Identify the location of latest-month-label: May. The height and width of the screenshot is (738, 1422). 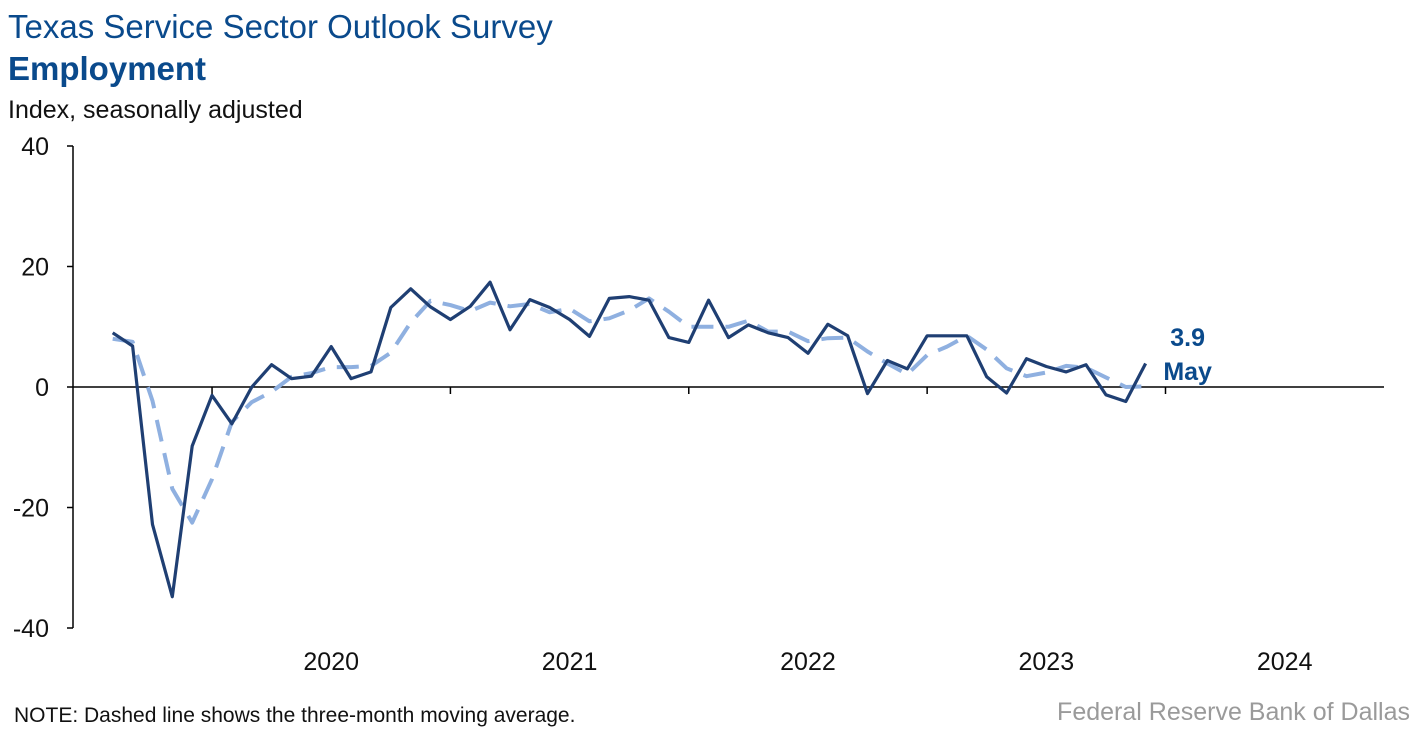
(1187, 372).